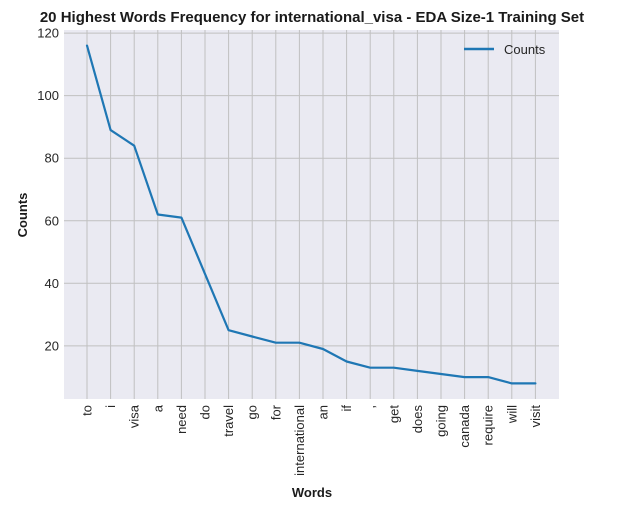 The height and width of the screenshot is (510, 624). Describe the element at coordinates (52, 158) in the screenshot. I see `y-tick-label-80: 80` at that location.